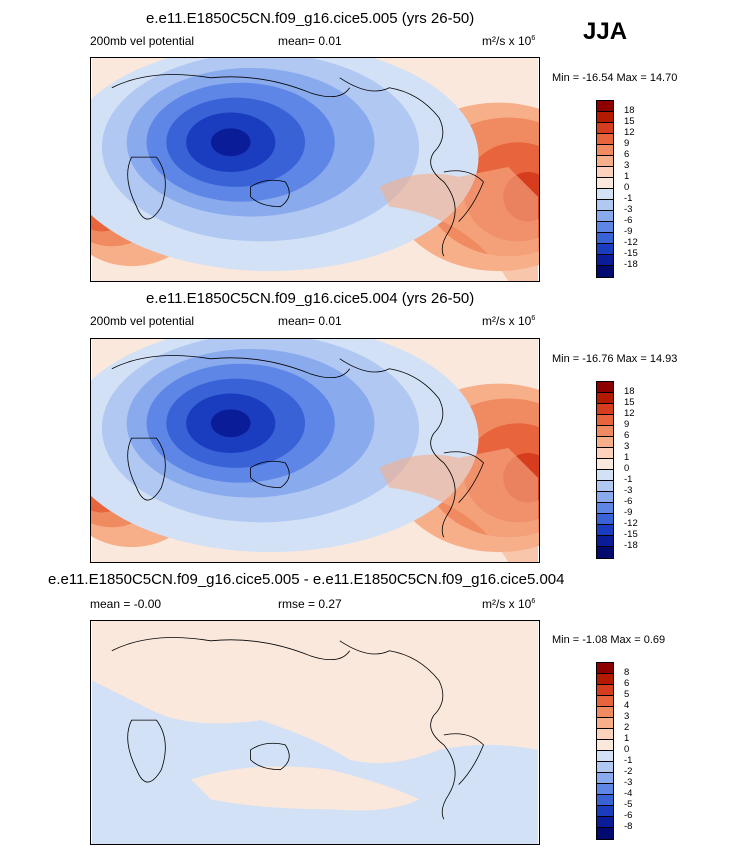 This screenshot has height=849, width=733. What do you see at coordinates (615, 359) in the screenshot?
I see `panel2-minmax: Min = -16.76 Max = 14.93` at bounding box center [615, 359].